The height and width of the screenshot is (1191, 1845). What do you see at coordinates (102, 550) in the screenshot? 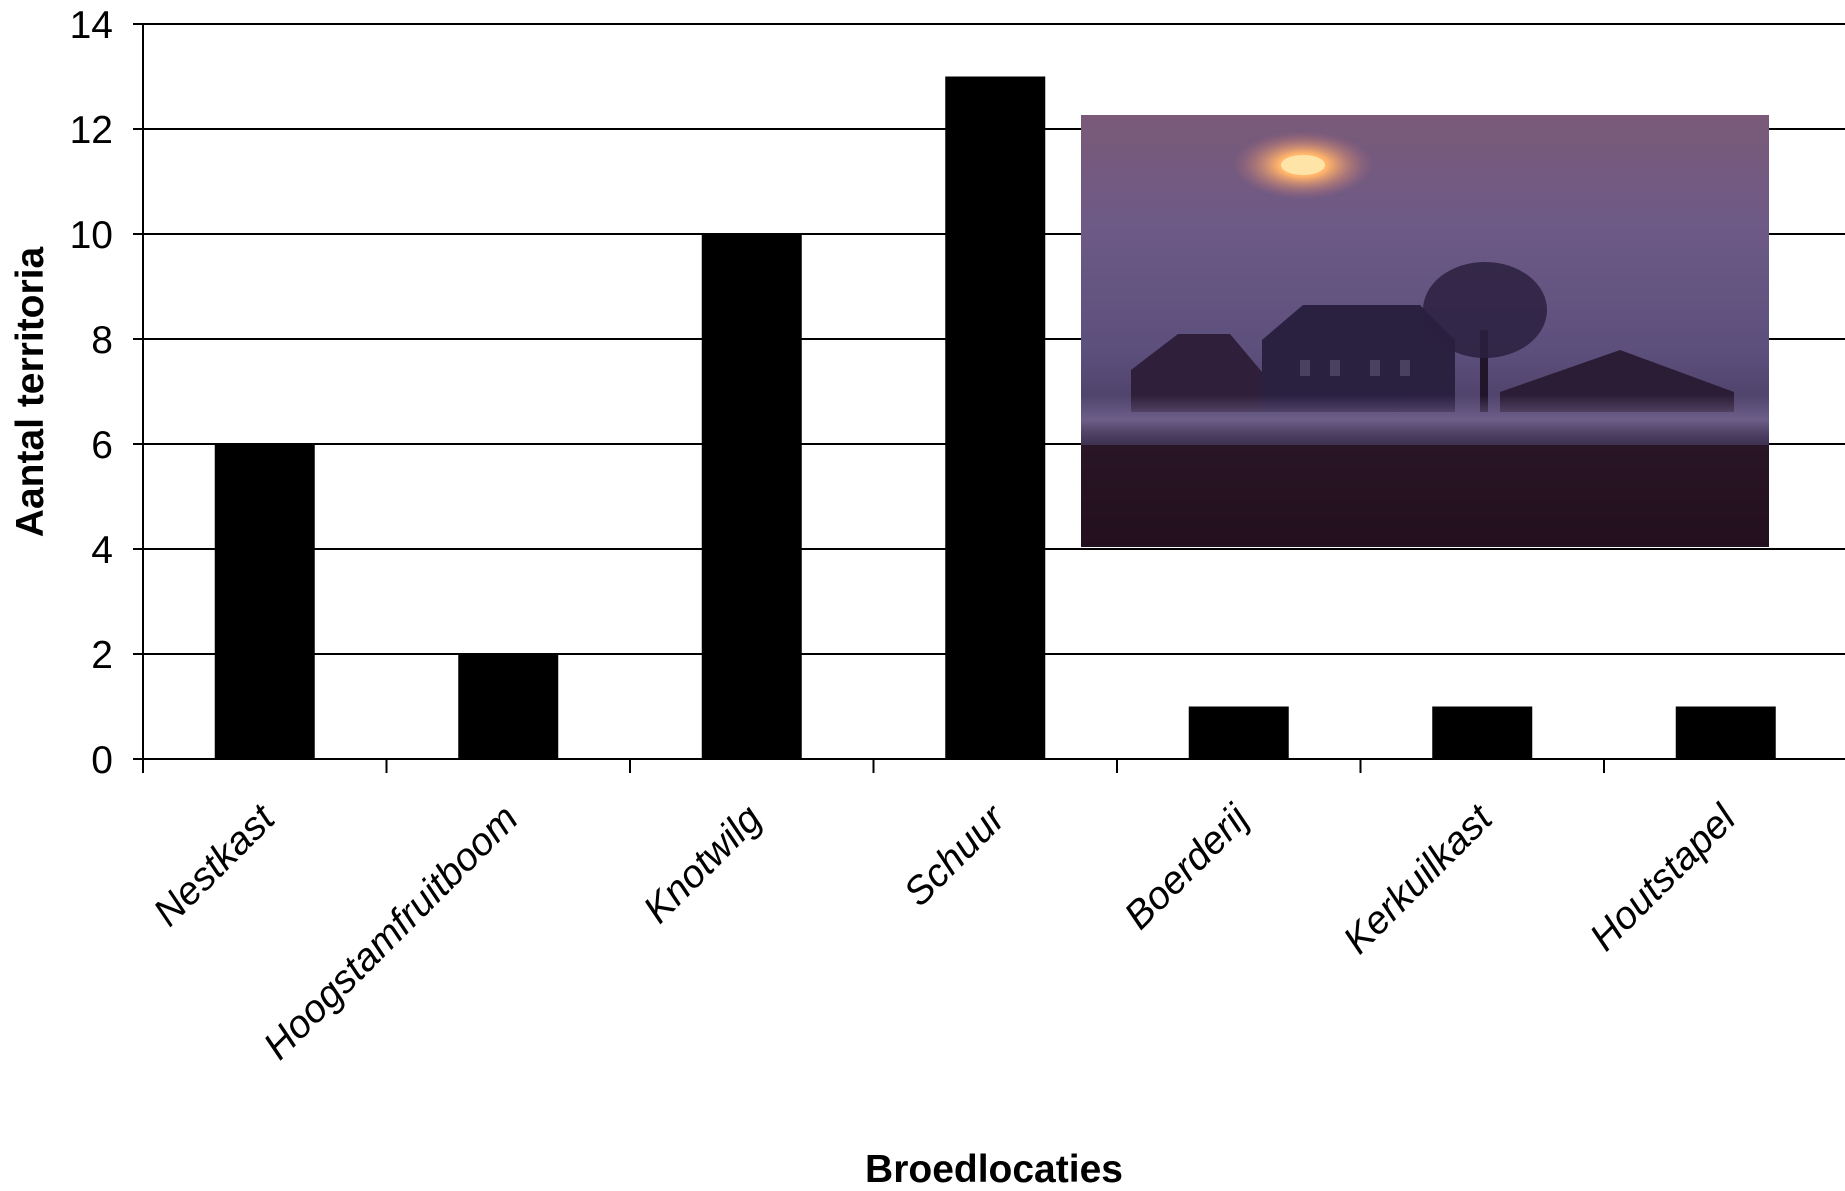
I see `y-tick-label: 4` at bounding box center [102, 550].